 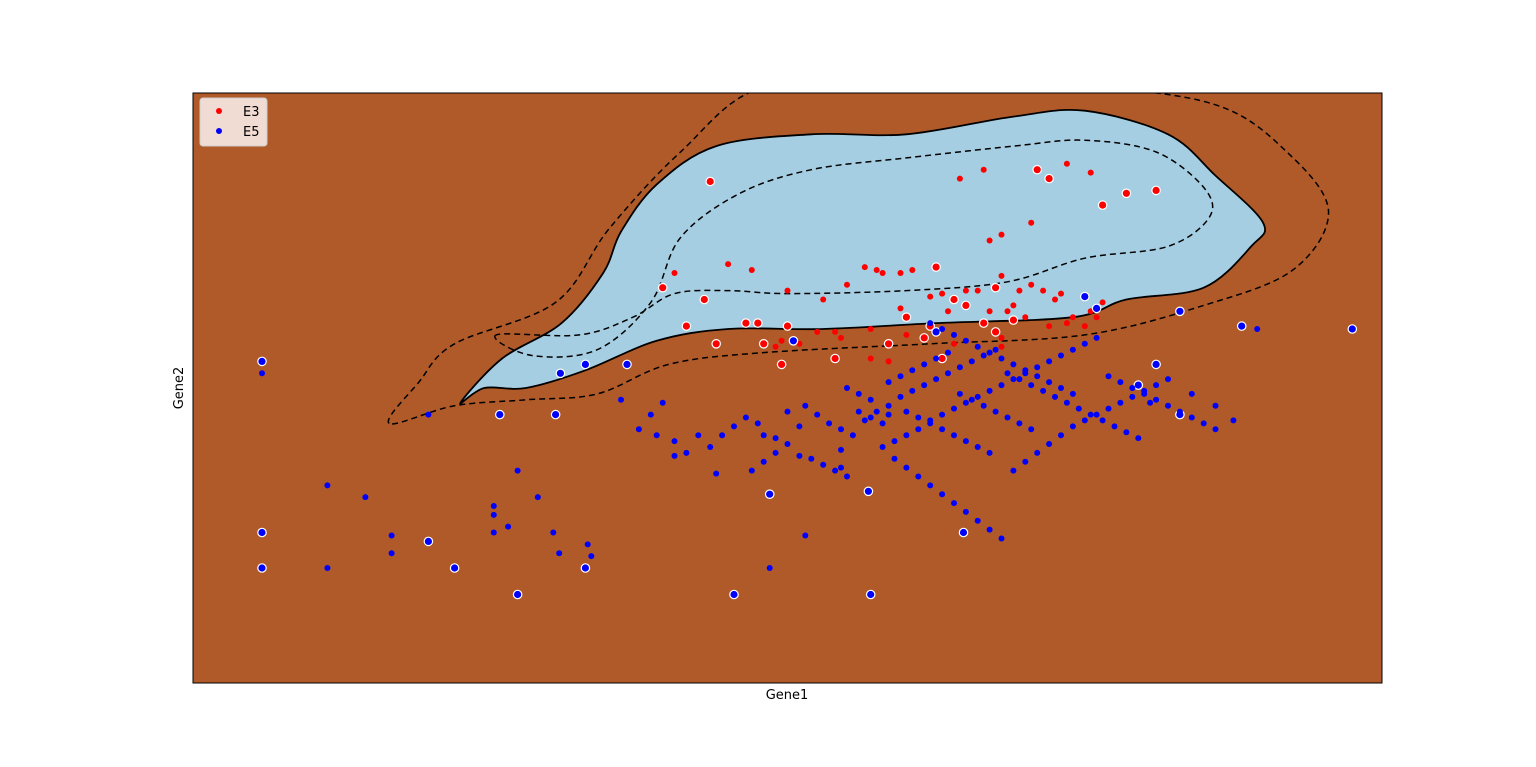 What do you see at coordinates (787, 695) in the screenshot?
I see `x-axis-label: Gene1` at bounding box center [787, 695].